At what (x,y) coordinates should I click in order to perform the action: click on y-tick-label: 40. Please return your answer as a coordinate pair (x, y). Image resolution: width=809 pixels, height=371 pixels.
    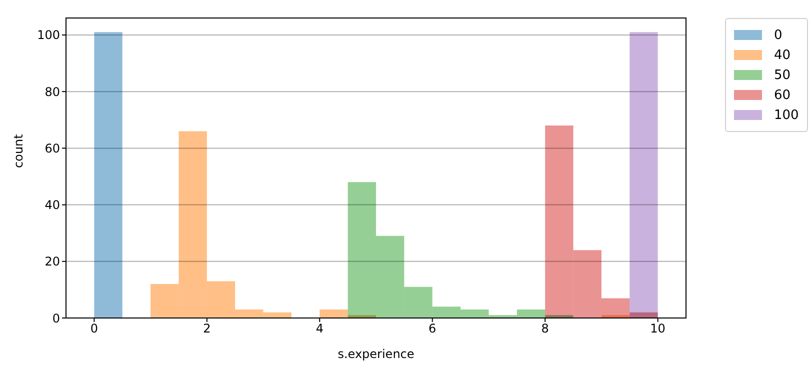
    Looking at the image, I should click on (52, 205).